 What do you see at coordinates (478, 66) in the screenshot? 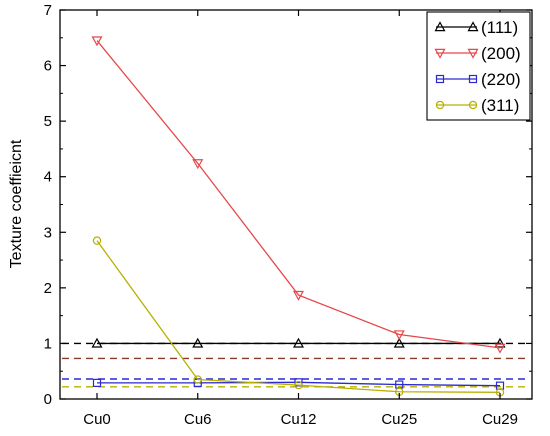
I see `legend: (111) (200) (220) (311)` at bounding box center [478, 66].